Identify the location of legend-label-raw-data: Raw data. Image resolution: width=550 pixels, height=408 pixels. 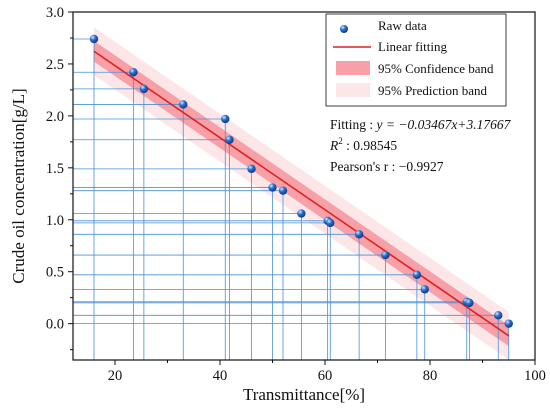
(402, 25).